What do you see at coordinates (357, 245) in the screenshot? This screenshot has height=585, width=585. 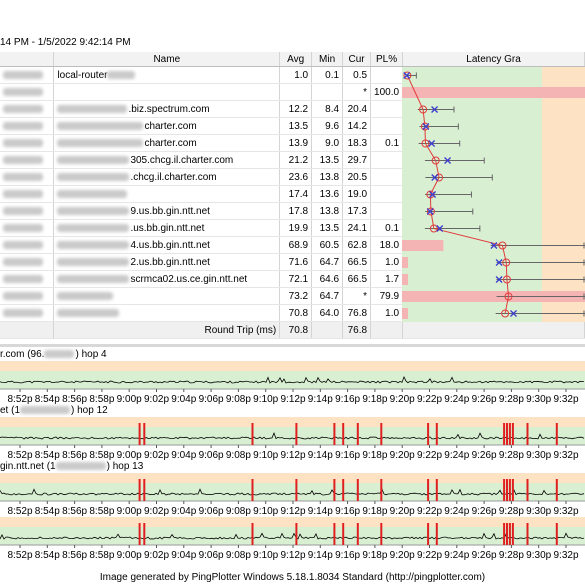 I see `cur-cell: 62.8` at bounding box center [357, 245].